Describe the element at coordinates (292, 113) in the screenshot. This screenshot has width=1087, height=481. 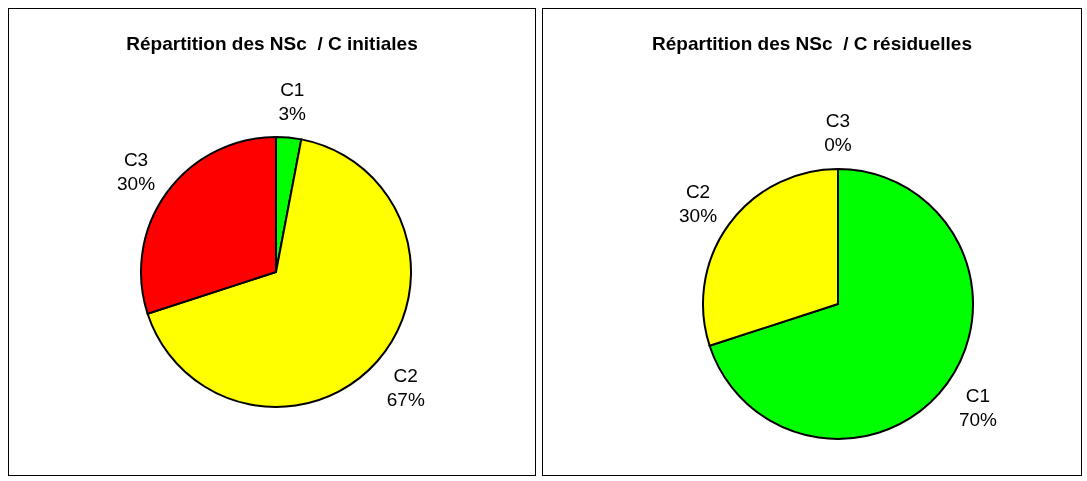
I see `data-label: 3%` at that location.